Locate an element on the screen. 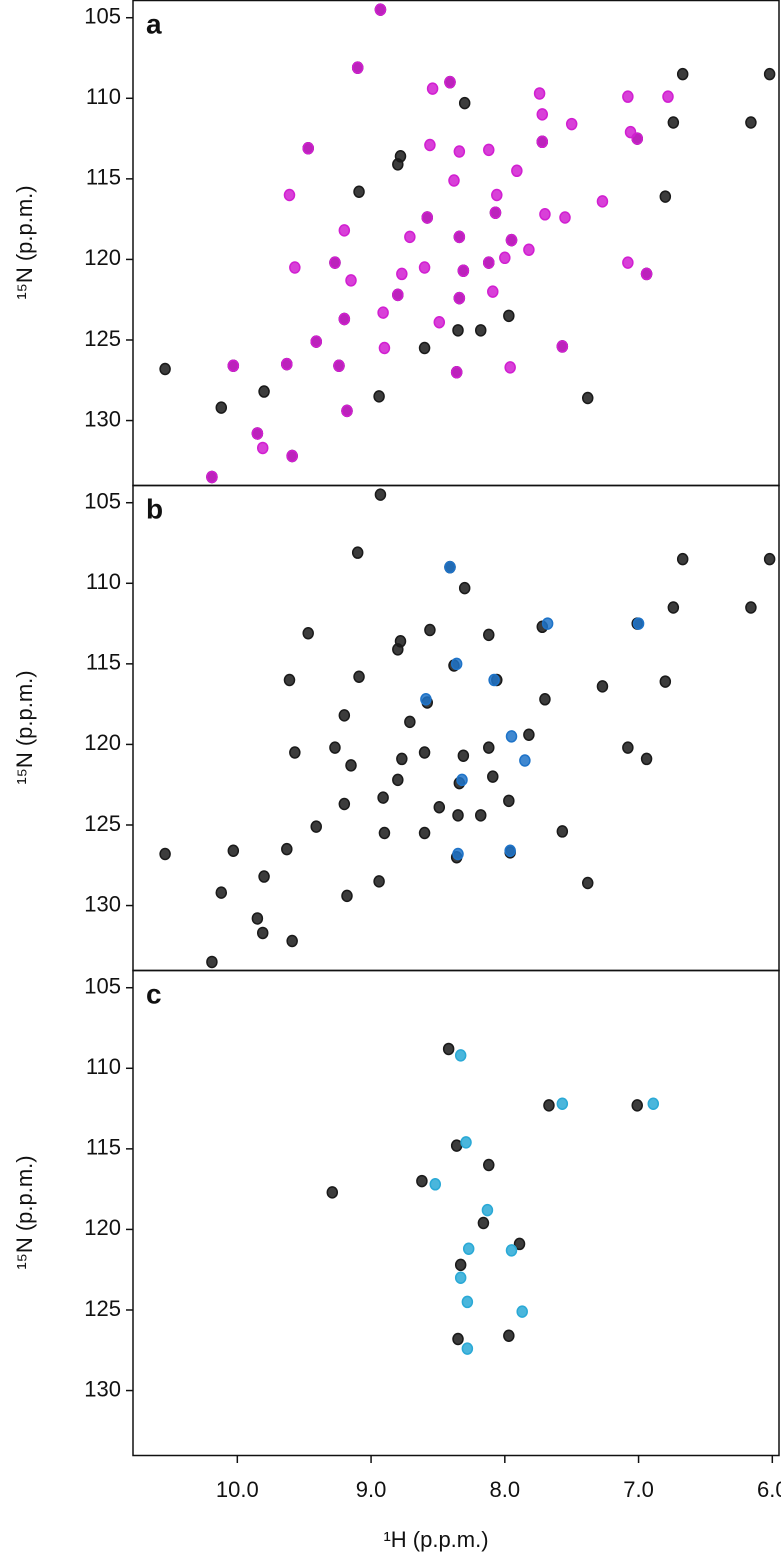 The image size is (781, 1562). y-tick-label: 120 is located at coordinates (102, 1227).